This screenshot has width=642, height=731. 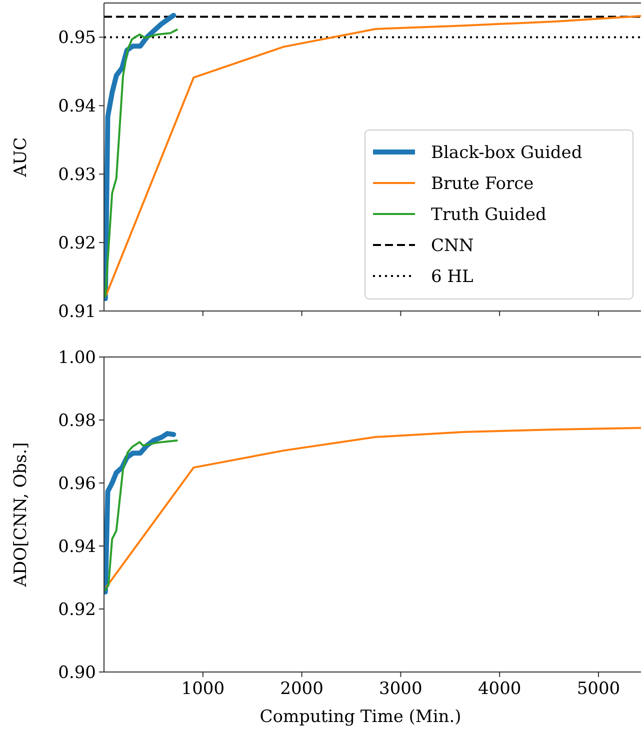 I want to click on x-tick-label: 4000, so click(x=500, y=689).